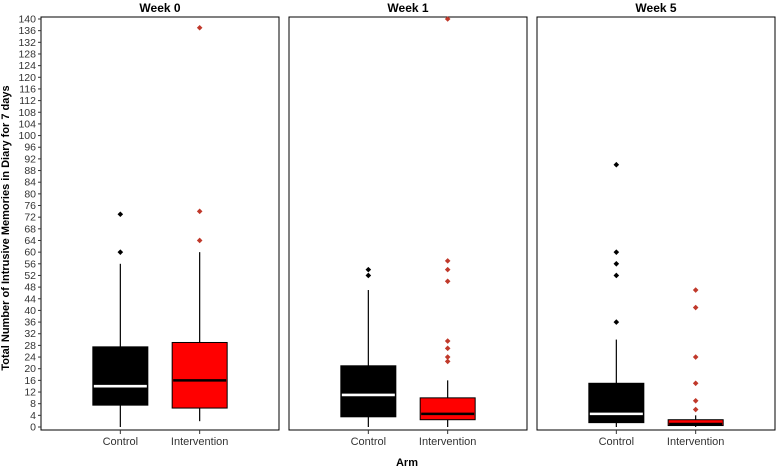 Image resolution: width=777 pixels, height=472 pixels. Describe the element at coordinates (30, 159) in the screenshot. I see `y-tick-label: 92` at that location.